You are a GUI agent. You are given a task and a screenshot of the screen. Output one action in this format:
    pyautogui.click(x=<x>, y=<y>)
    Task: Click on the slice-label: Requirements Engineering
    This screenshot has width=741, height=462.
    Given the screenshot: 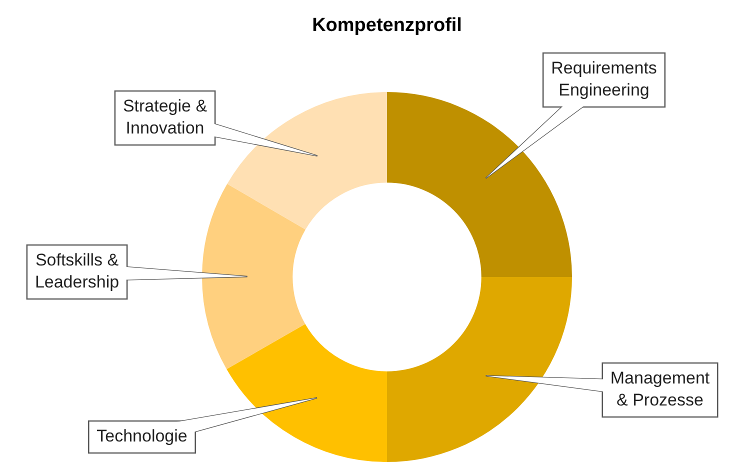 What is the action you would take?
    pyautogui.click(x=604, y=79)
    